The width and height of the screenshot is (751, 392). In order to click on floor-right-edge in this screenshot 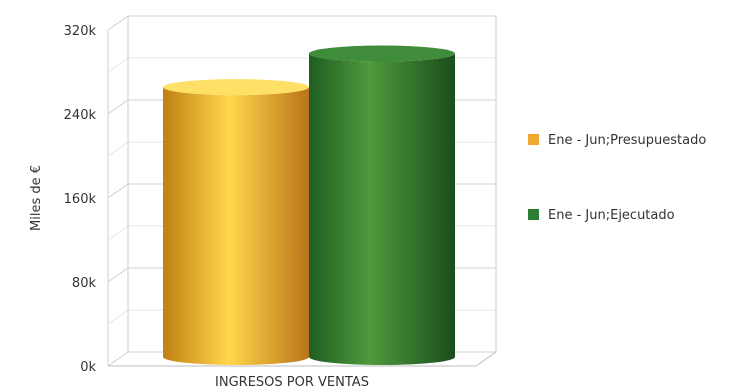, I will do `click(486, 359)`.